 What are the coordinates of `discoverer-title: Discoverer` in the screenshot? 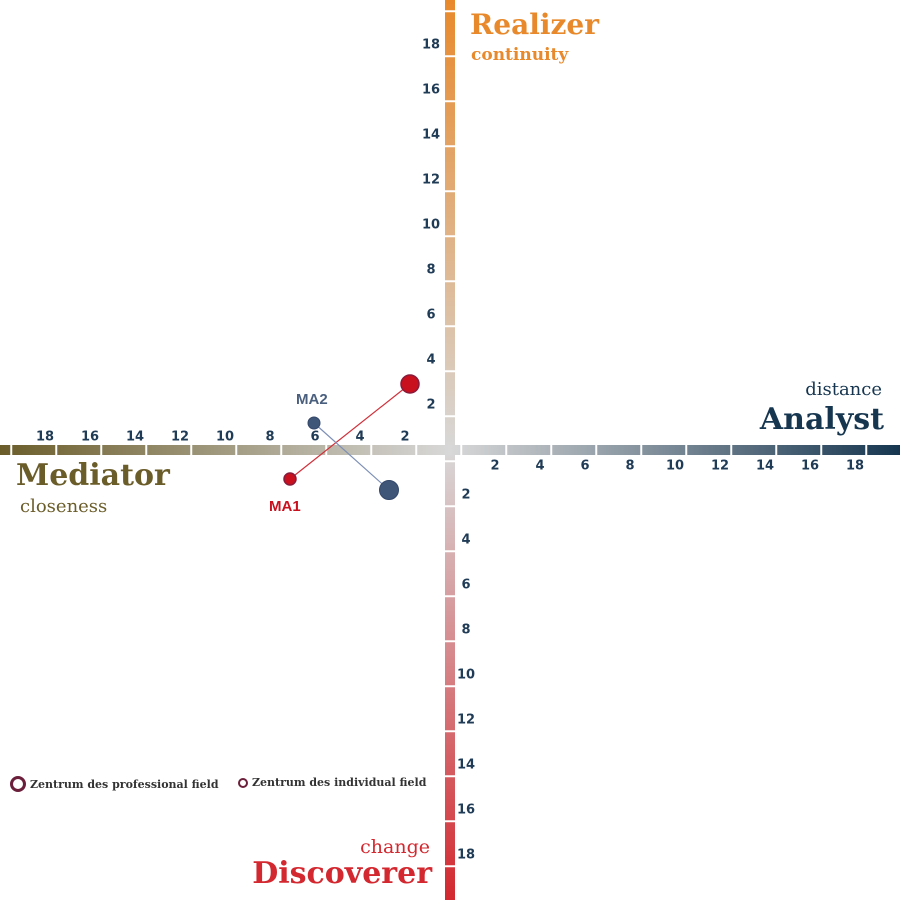 It's located at (342, 873).